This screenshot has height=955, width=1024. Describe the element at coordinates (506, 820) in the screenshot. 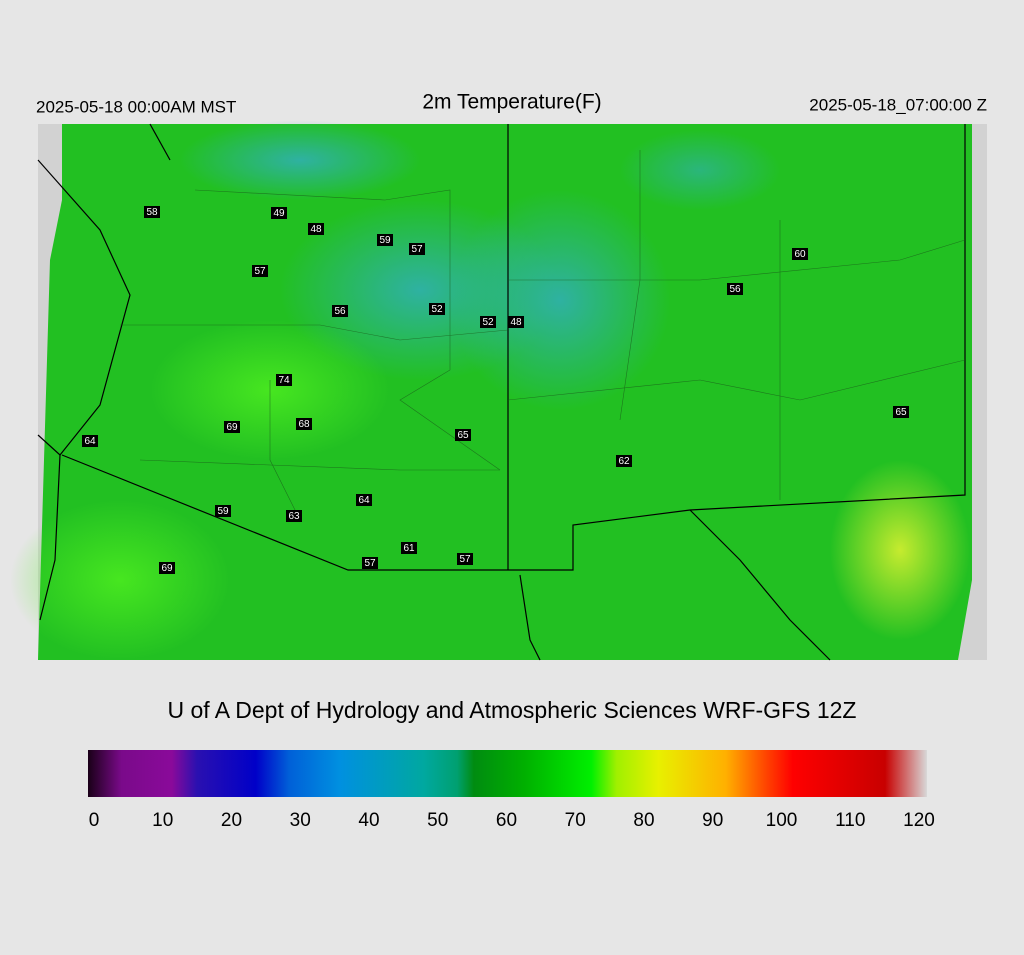

I see `color-bar-tick-label: 60` at that location.